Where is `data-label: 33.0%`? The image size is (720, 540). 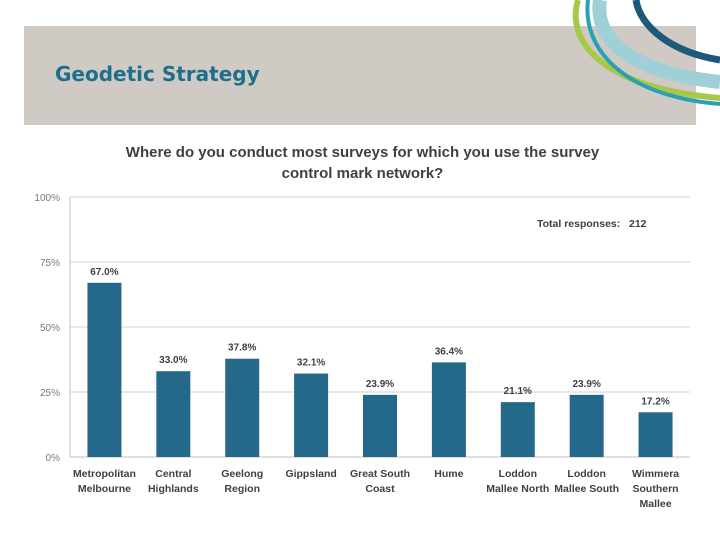
data-label: 33.0% is located at coordinates (173, 360).